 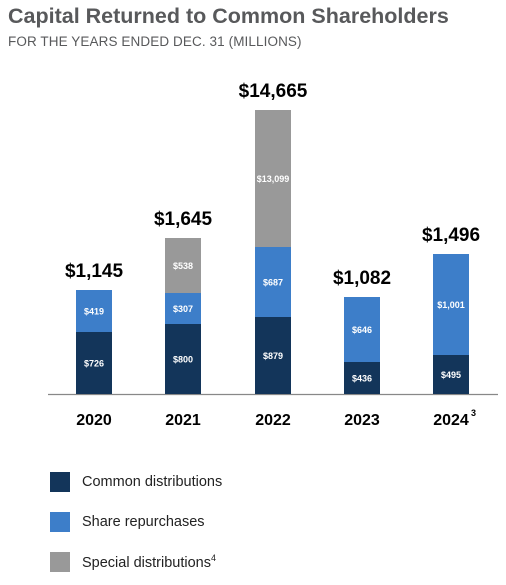 What do you see at coordinates (149, 562) in the screenshot?
I see `legend-label-special: Special distributions4` at bounding box center [149, 562].